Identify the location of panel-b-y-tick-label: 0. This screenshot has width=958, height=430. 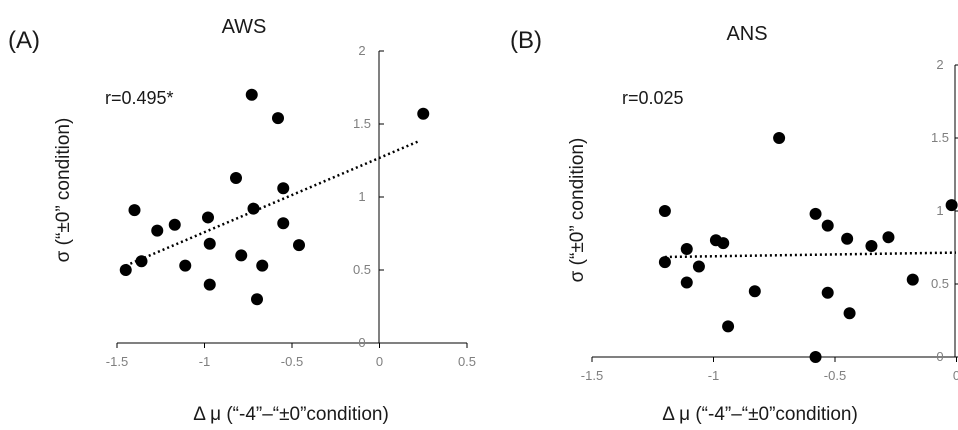
(939, 356).